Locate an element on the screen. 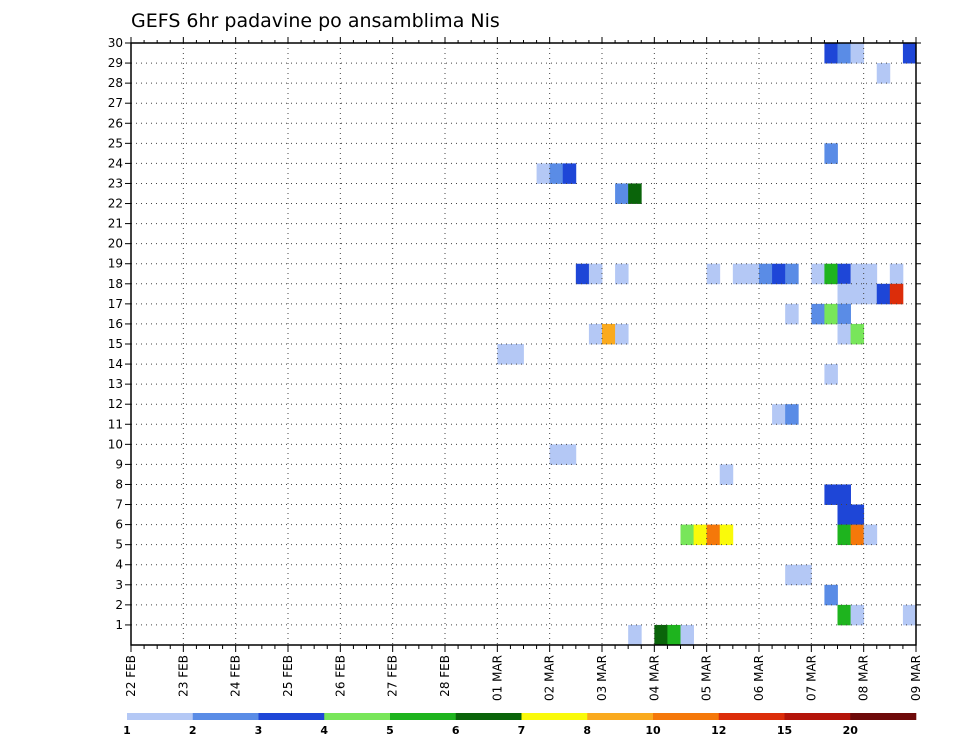  legend-label: 15 is located at coordinates (784, 730).